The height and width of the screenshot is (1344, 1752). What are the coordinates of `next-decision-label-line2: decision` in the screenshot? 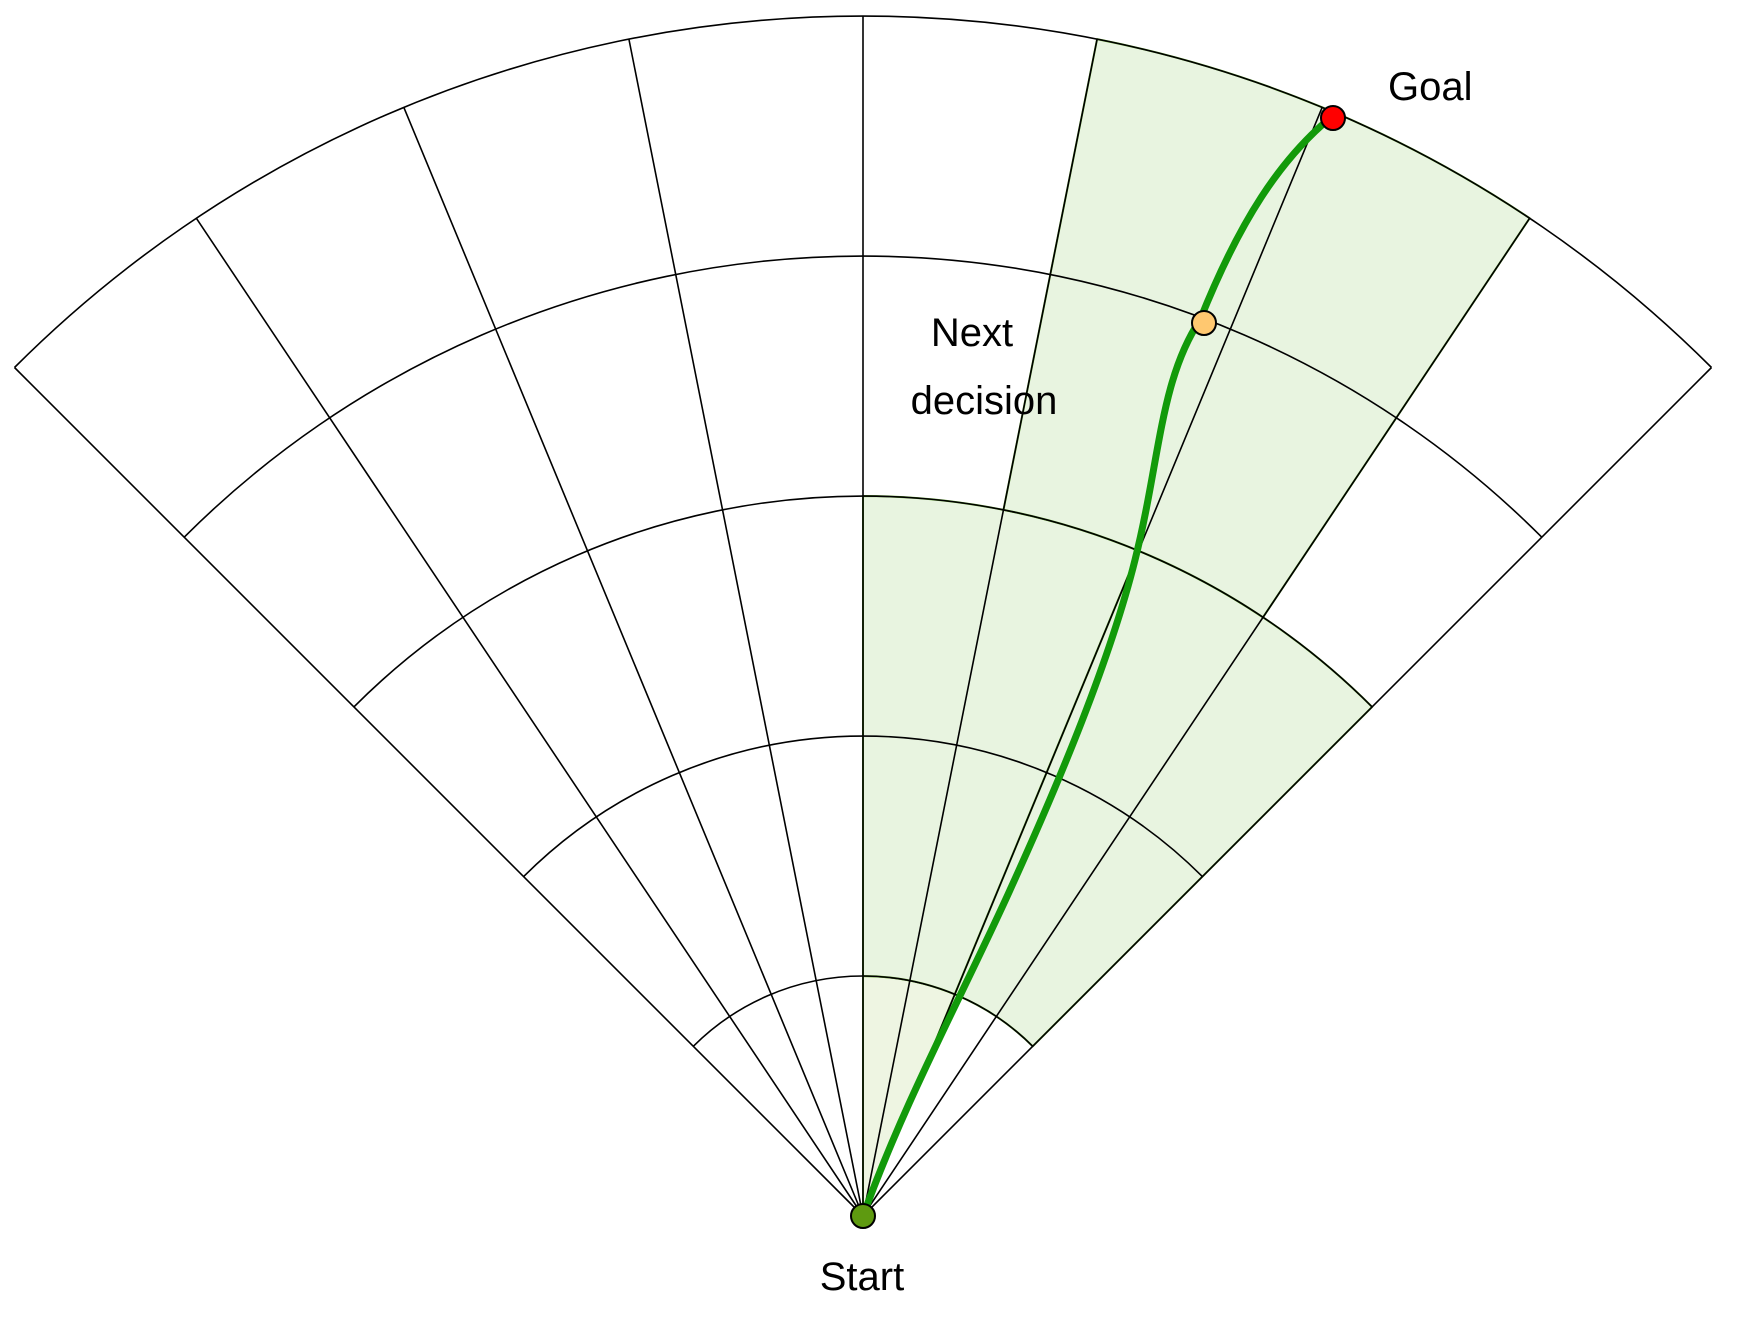 It's located at (984, 401).